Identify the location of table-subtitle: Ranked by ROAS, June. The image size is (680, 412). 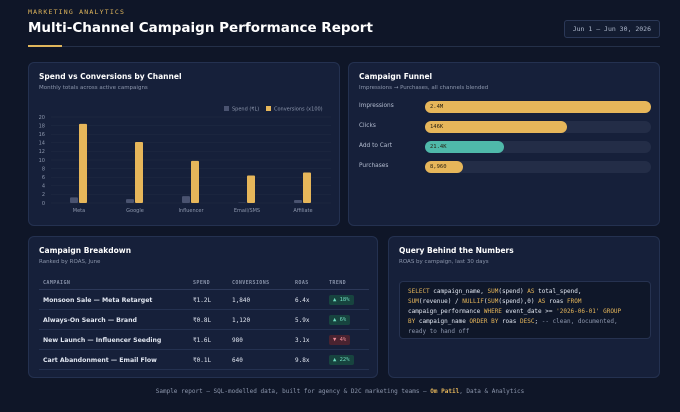
(70, 262).